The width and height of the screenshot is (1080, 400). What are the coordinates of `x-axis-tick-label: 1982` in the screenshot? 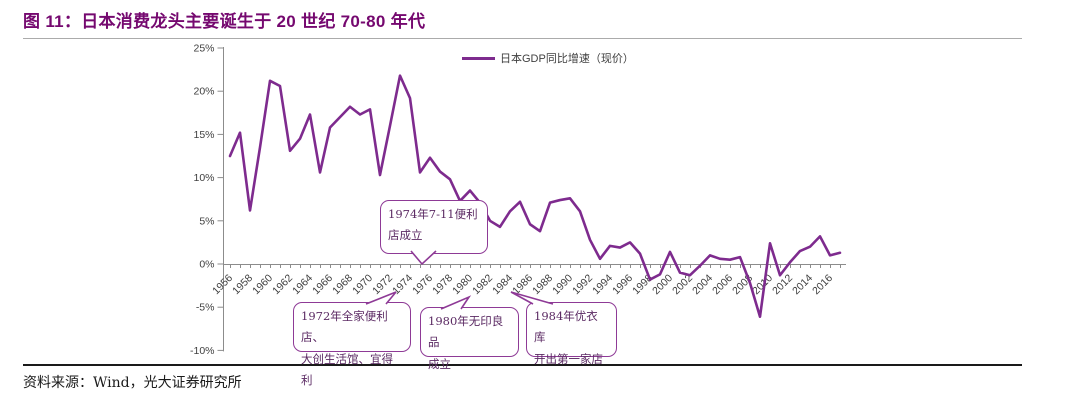 It's located at (482, 284).